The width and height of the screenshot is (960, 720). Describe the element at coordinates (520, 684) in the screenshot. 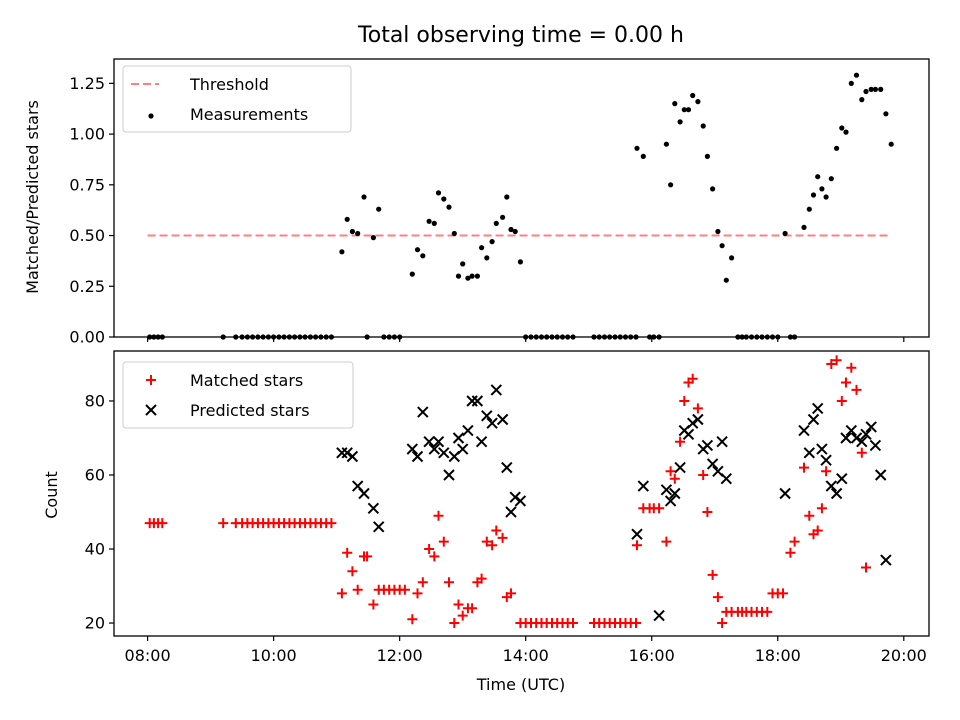

I see `x-axis-label: Time (UTC)` at that location.